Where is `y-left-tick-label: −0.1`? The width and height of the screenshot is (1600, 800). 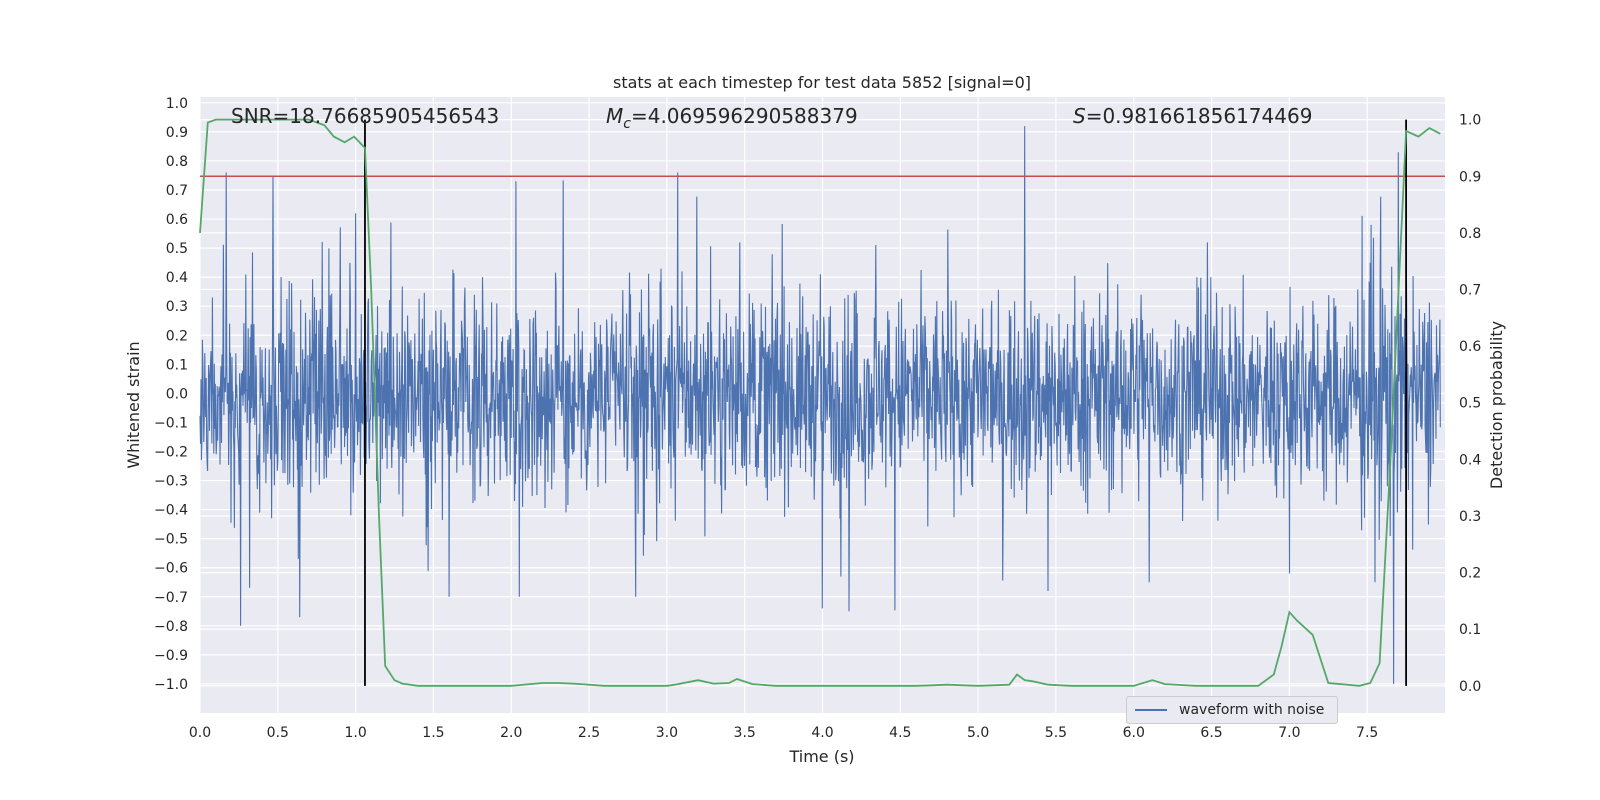 y-left-tick-label: −0.1 is located at coordinates (171, 423).